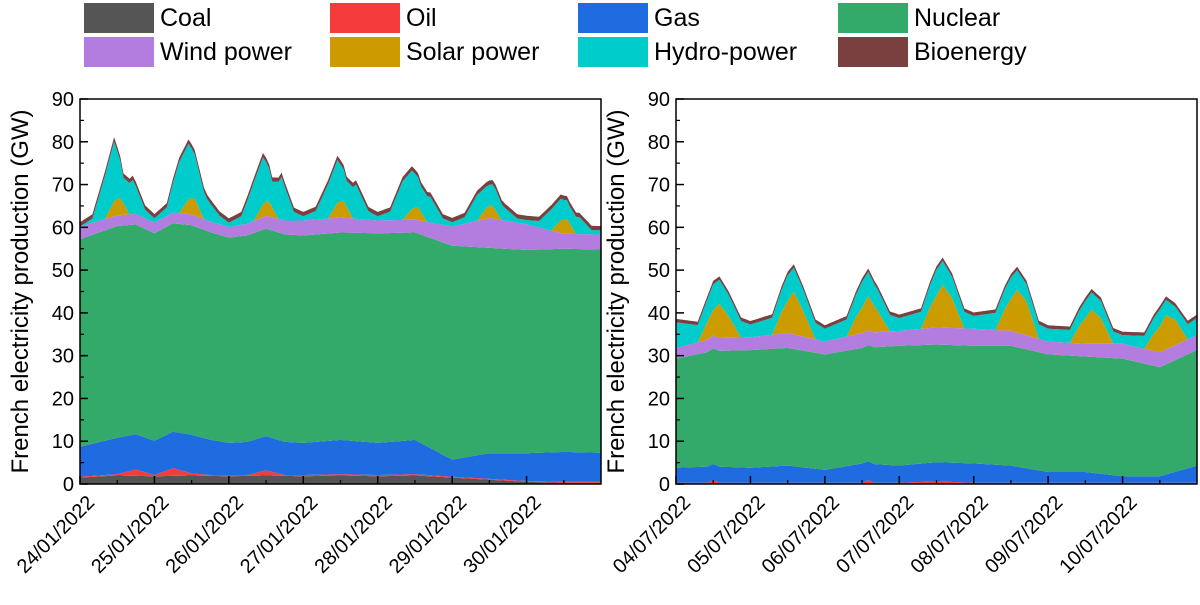  What do you see at coordinates (801, 535) in the screenshot?
I see `x-tick-label: 06/07/2022` at bounding box center [801, 535].